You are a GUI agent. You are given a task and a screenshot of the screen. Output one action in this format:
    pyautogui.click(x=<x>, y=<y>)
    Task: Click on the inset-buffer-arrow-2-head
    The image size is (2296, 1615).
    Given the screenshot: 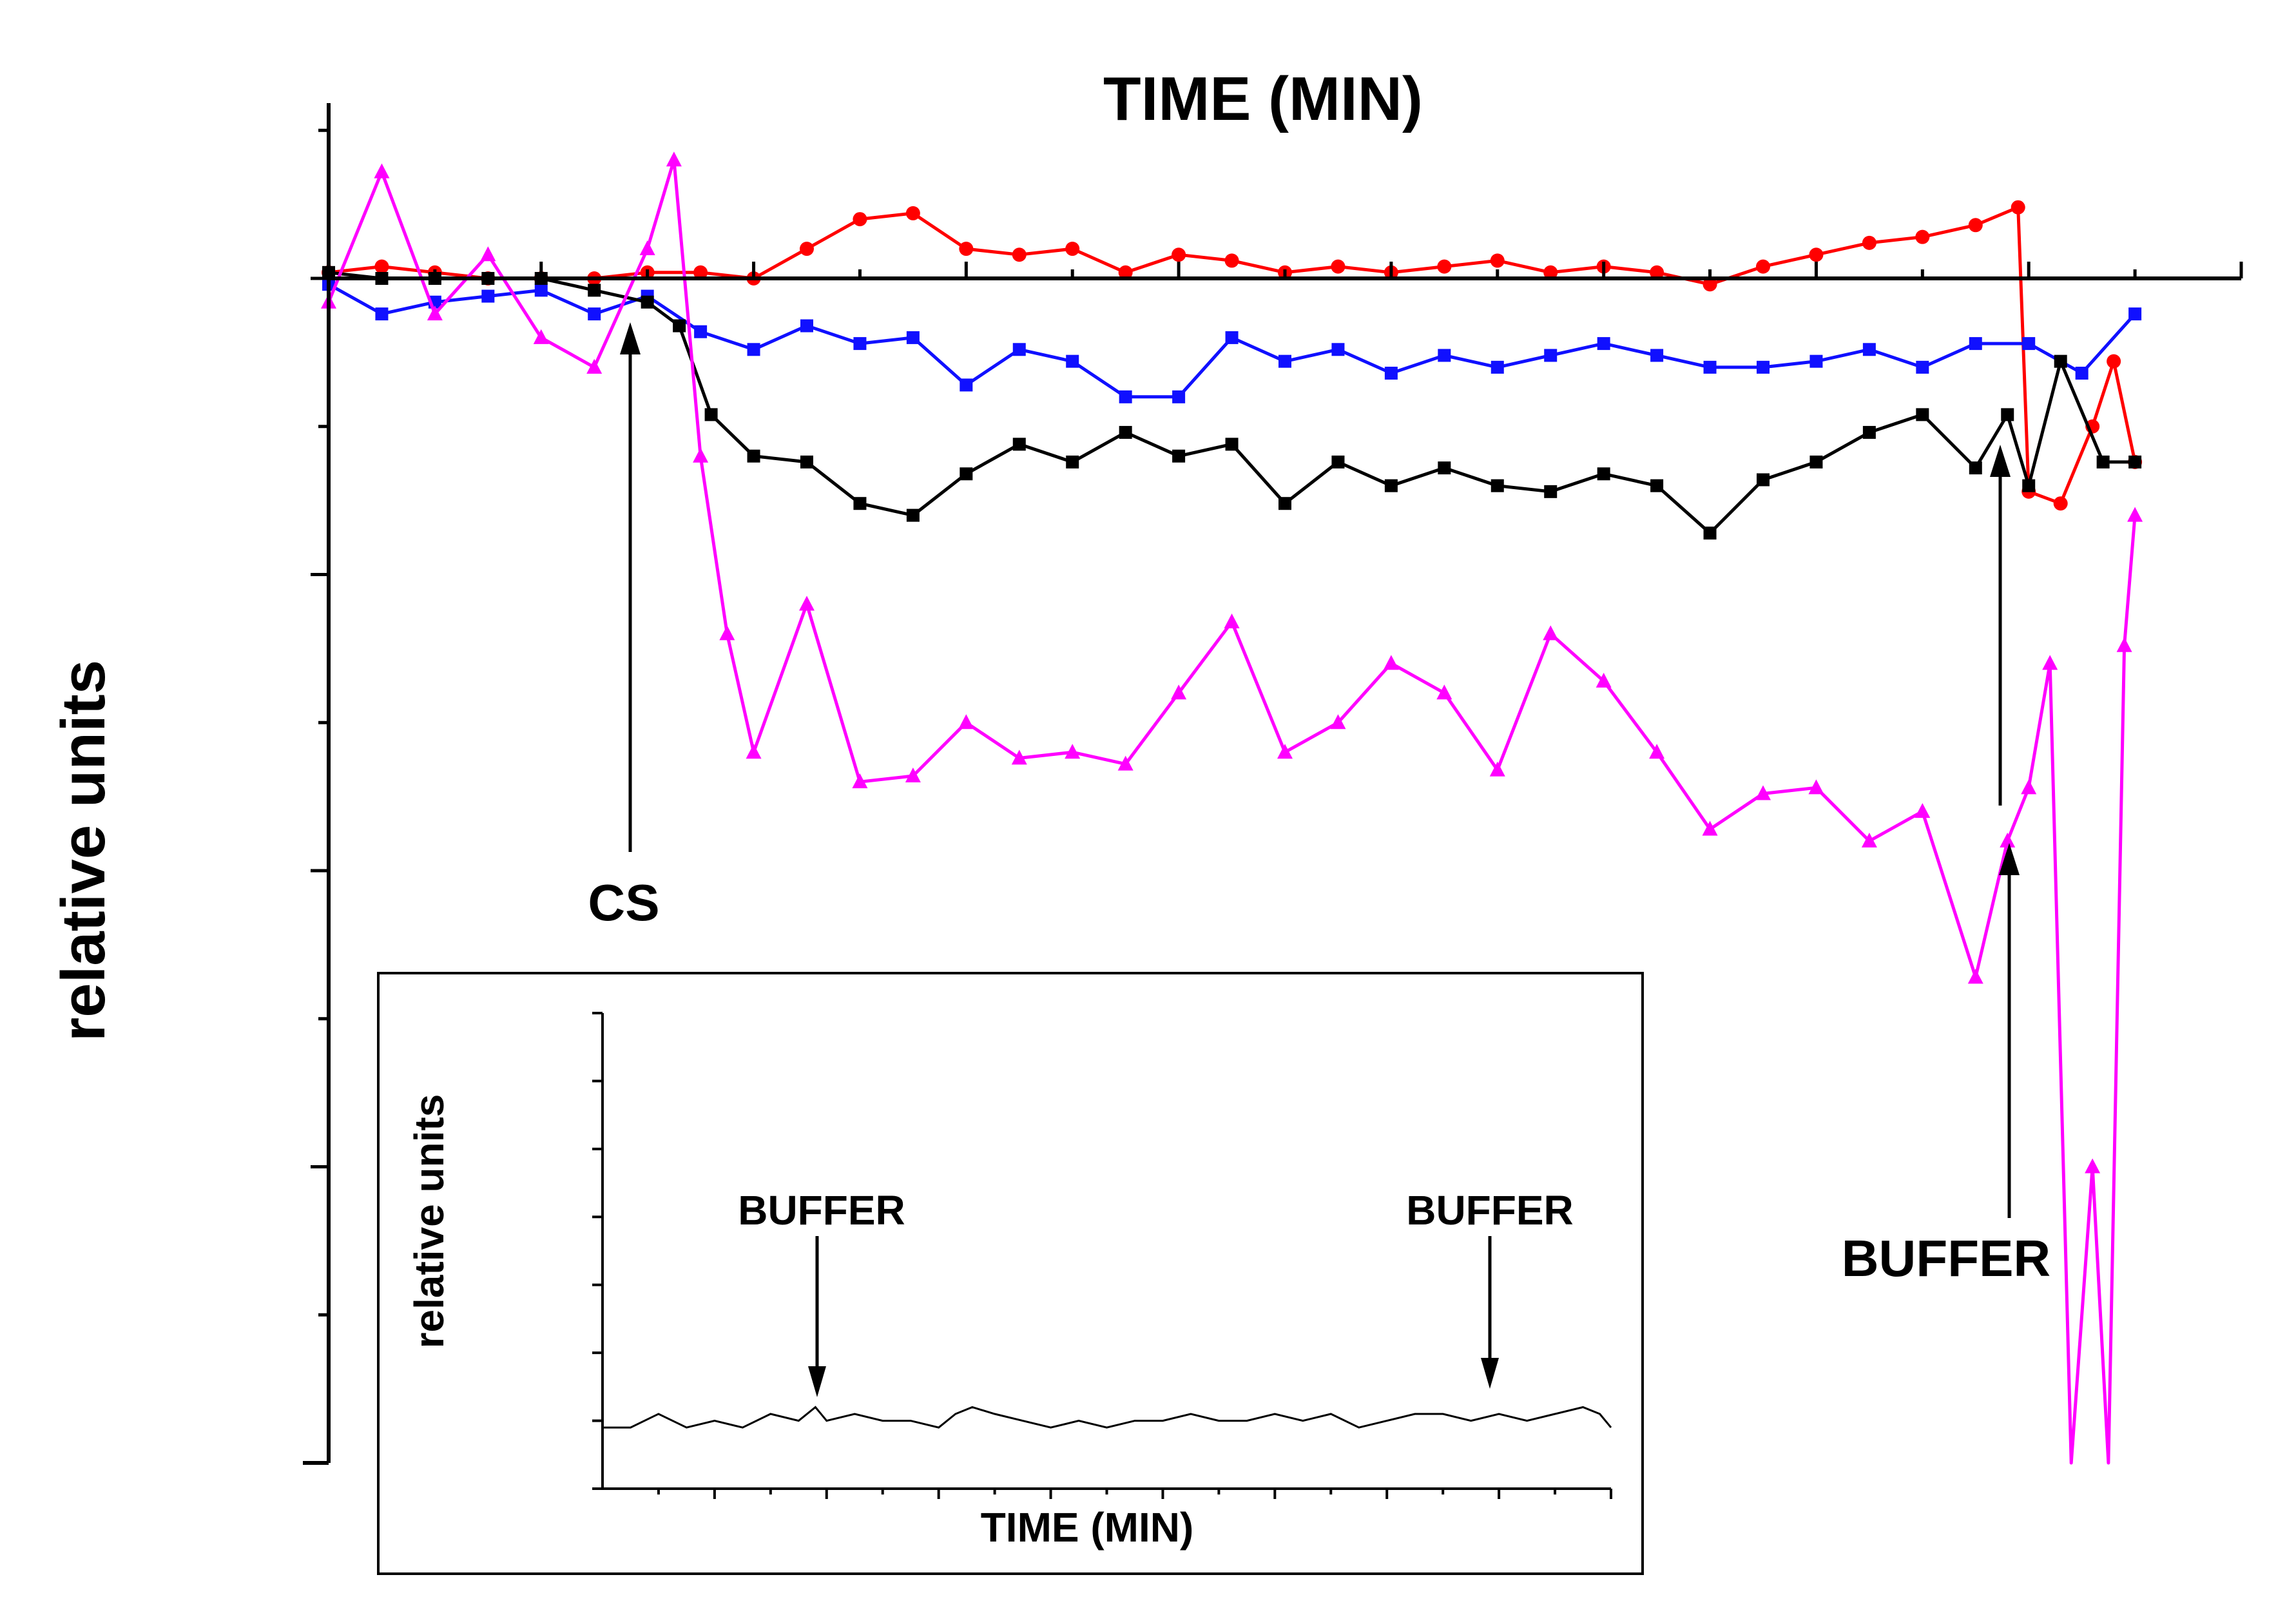 What is the action you would take?
    pyautogui.click(x=1490, y=1373)
    